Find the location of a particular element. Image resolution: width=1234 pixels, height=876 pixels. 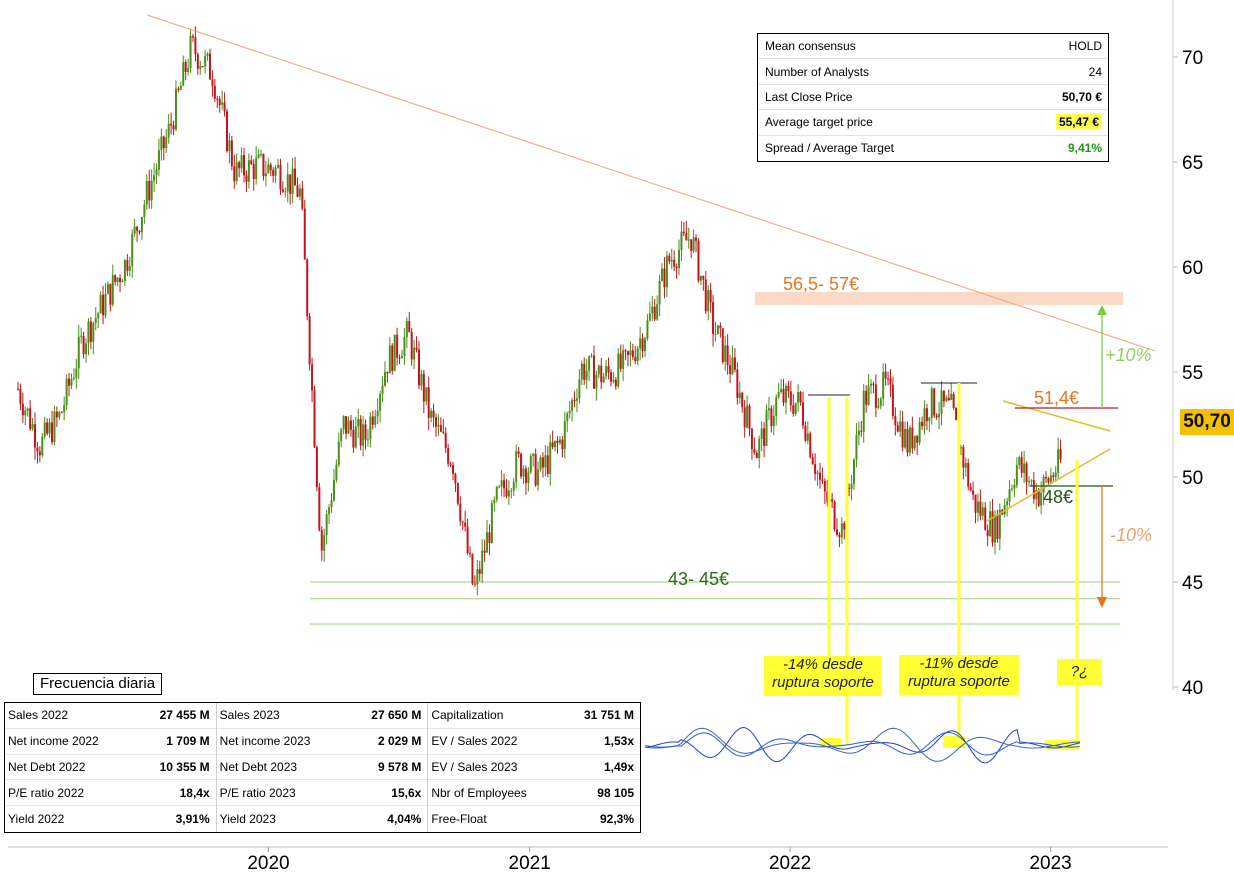

fin-value: 1,49x is located at coordinates (618, 766).